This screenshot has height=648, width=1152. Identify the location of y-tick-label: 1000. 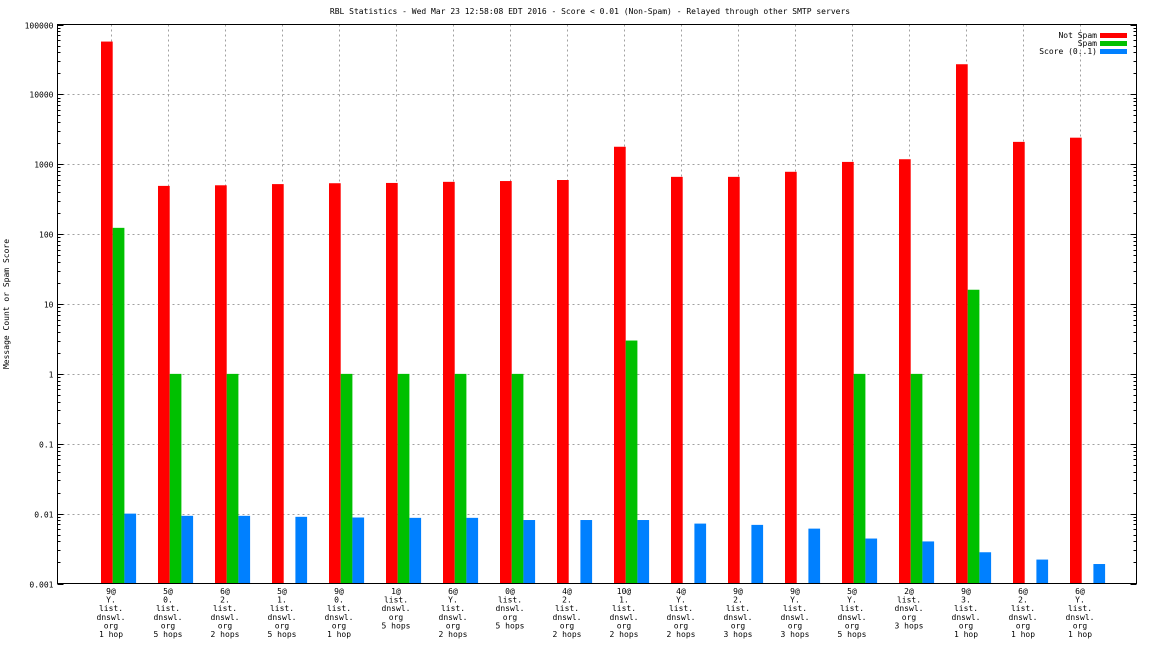
(43, 165).